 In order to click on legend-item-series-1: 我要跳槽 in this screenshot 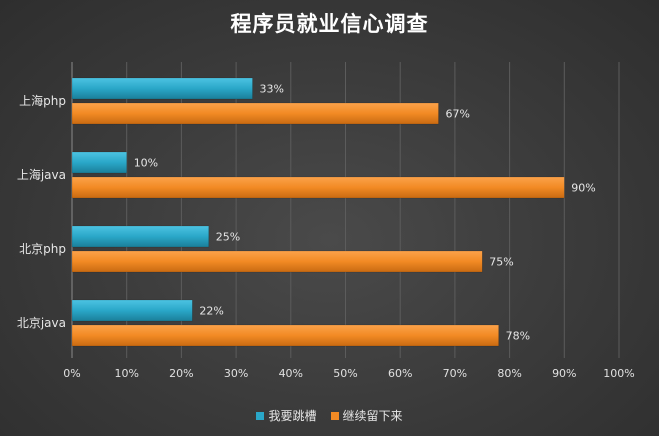, I will do `click(286, 415)`.